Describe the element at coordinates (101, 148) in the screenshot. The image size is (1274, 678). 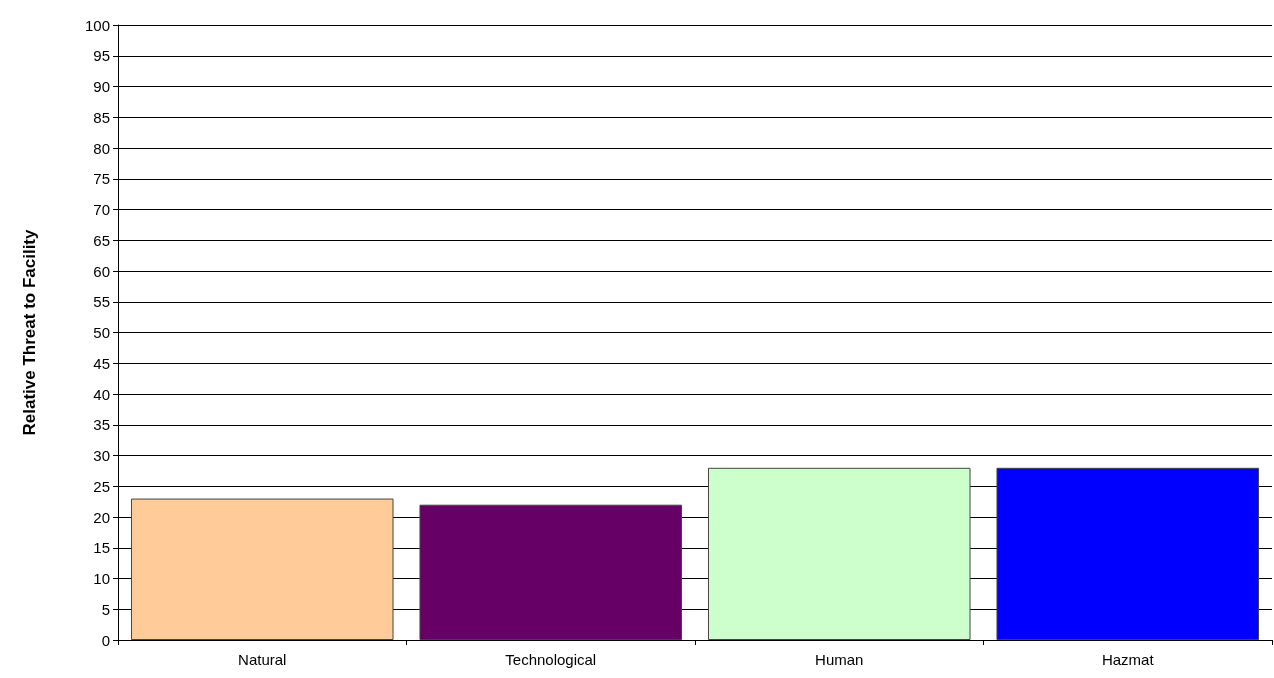
I see `y-tick-label: 80` at that location.